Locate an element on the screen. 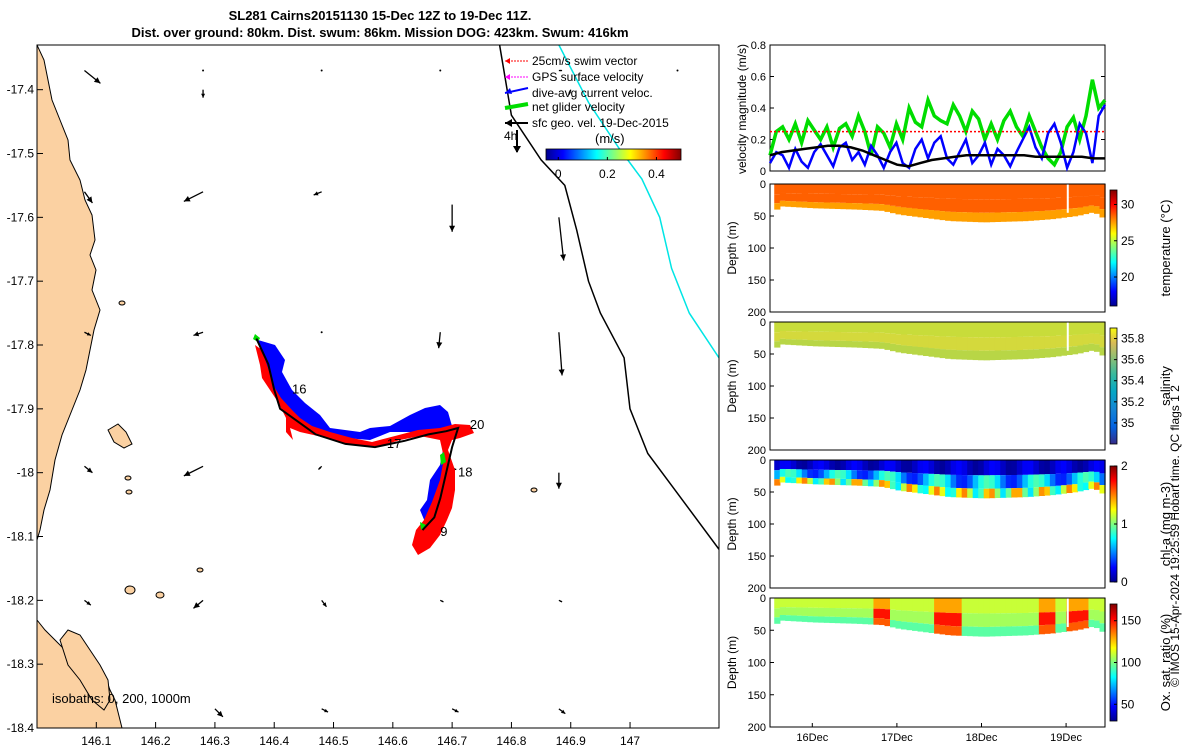 The image size is (1200, 750). velocity-axes-box is located at coordinates (937, 108).